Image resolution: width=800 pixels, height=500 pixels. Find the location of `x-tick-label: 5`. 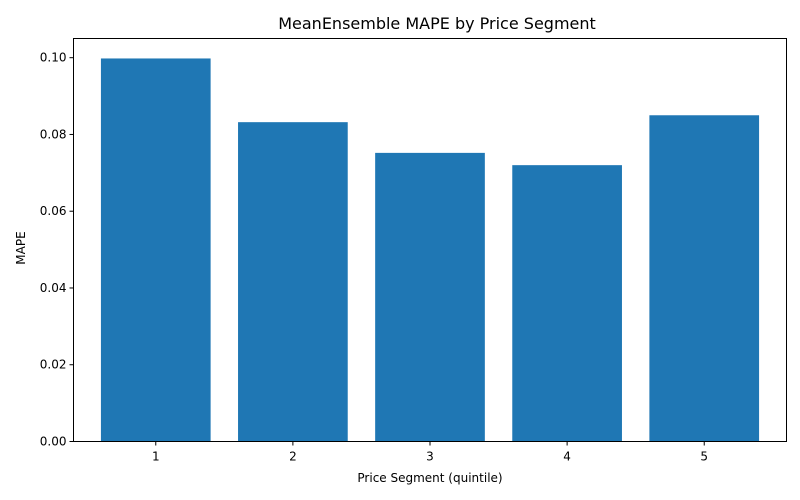

x-tick-label: 5 is located at coordinates (704, 457).